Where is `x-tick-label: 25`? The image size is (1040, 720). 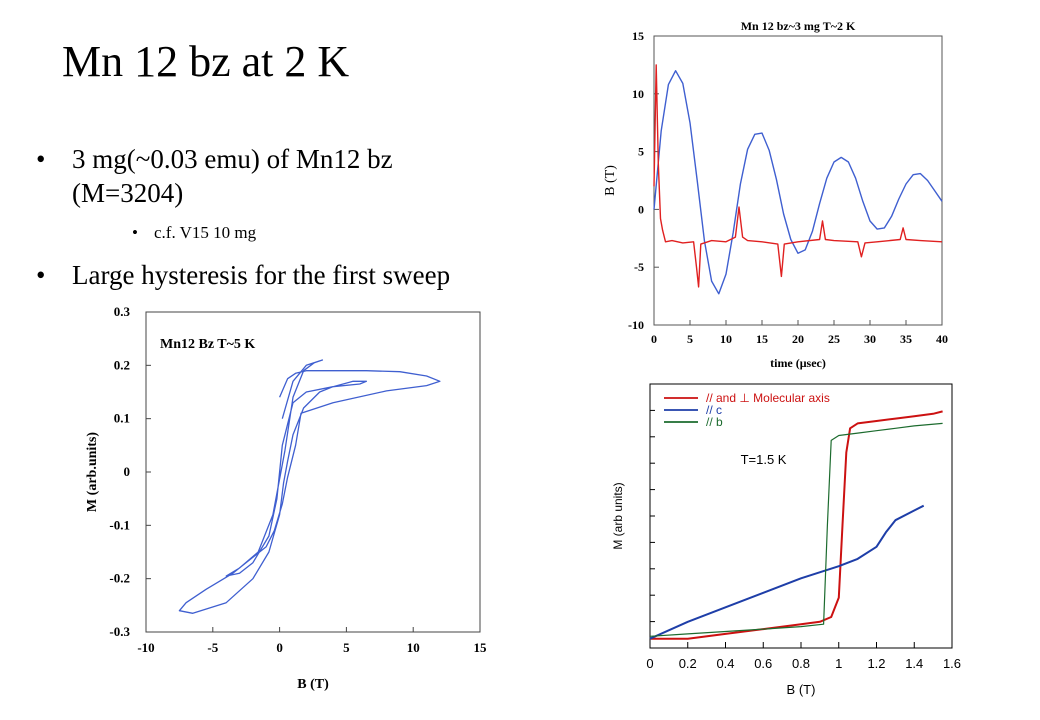
x-tick-label: 25 is located at coordinates (834, 339).